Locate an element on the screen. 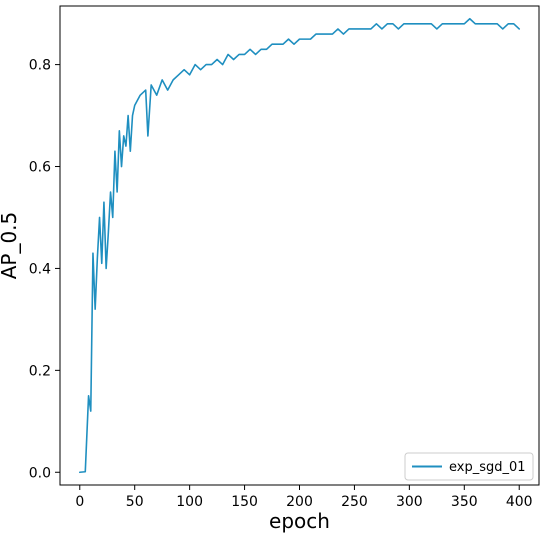 The image size is (550, 536). x-tick-label: 400 is located at coordinates (519, 502).